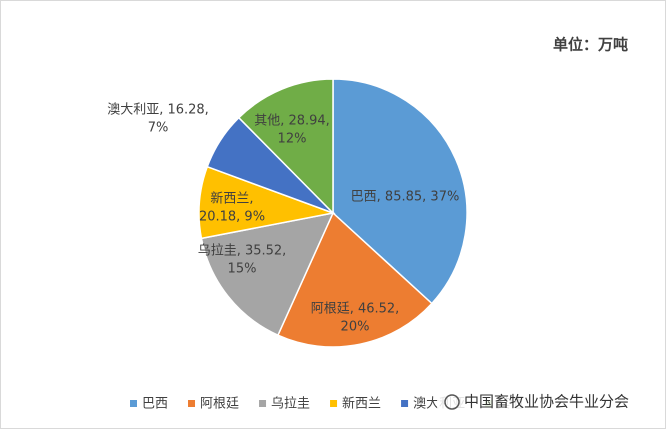 This screenshot has width=666, height=429. What do you see at coordinates (355, 327) in the screenshot?
I see `data-label: 20%` at bounding box center [355, 327].